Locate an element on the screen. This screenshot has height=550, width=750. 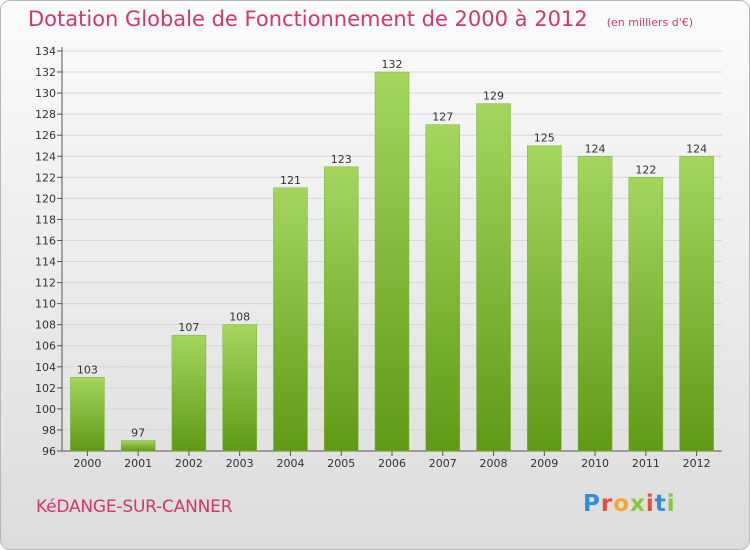
bar-value-label: 132 is located at coordinates (392, 64).